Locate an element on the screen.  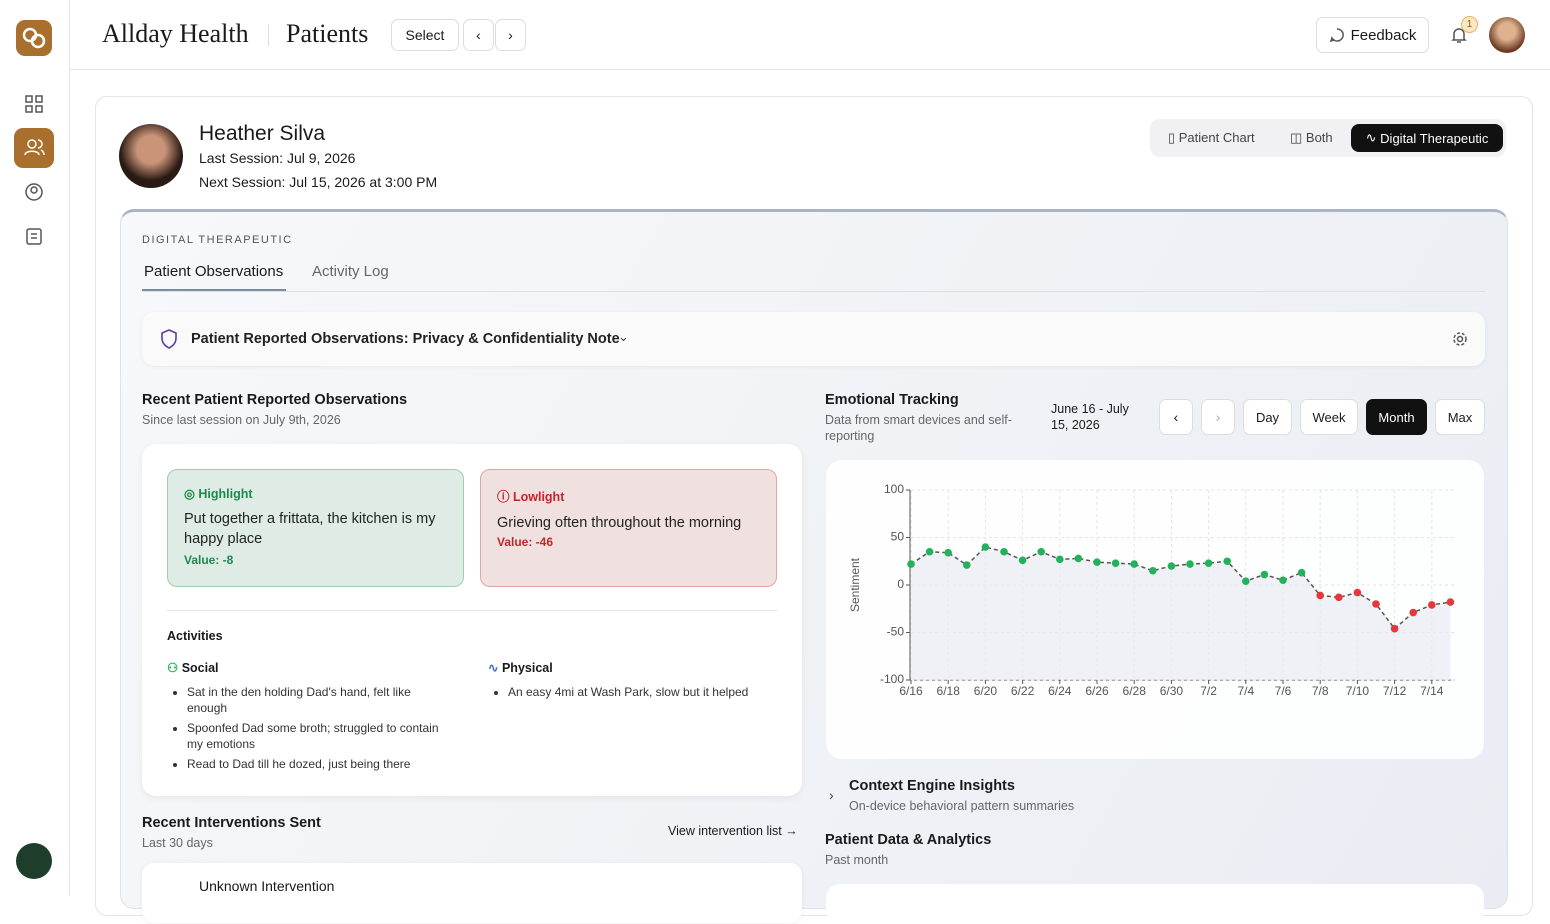
x-tick-label: 6/28 is located at coordinates (1135, 691).